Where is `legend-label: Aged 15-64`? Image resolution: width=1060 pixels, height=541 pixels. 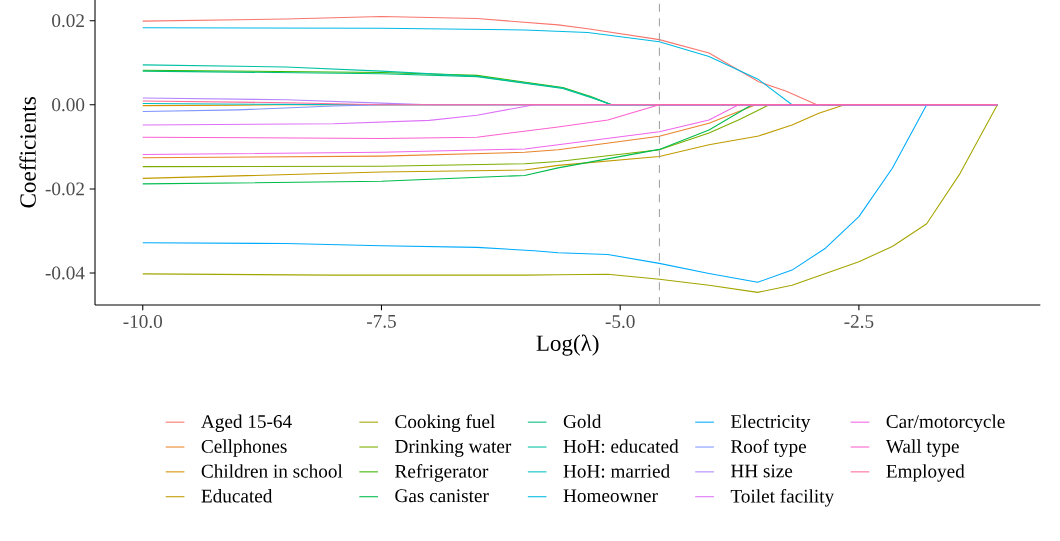 legend-label: Aged 15-64 is located at coordinates (246, 423).